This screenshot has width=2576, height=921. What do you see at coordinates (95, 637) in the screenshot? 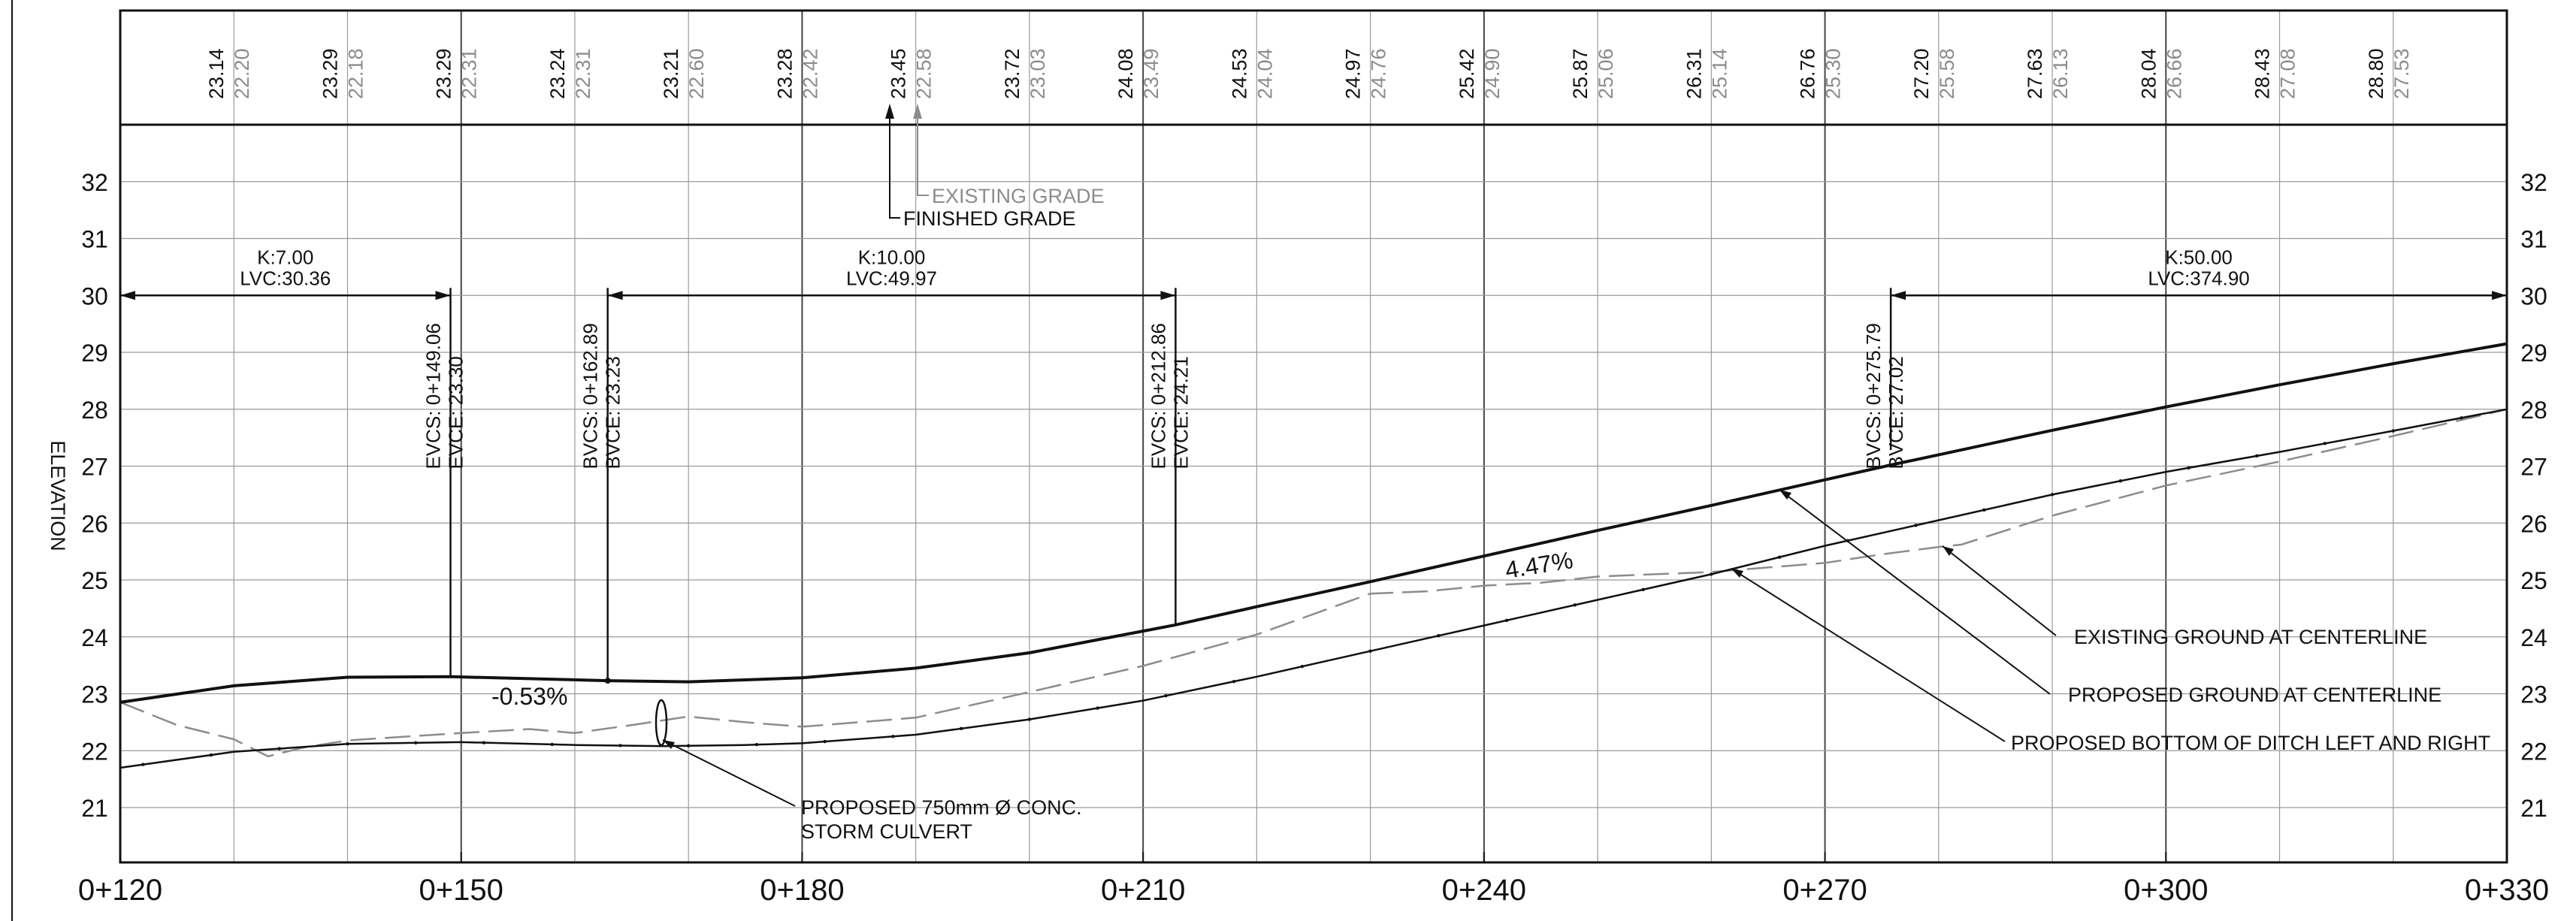
I see `y-tick-label-left: 24` at bounding box center [95, 637].